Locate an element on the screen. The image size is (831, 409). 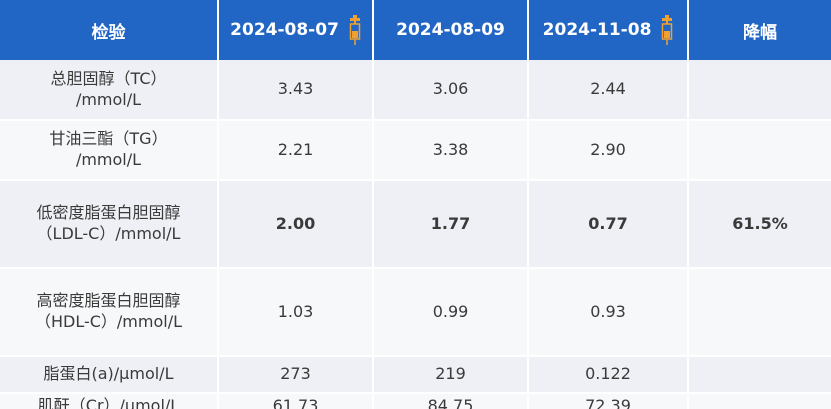
header-test-label: 检验 is located at coordinates (108, 32).